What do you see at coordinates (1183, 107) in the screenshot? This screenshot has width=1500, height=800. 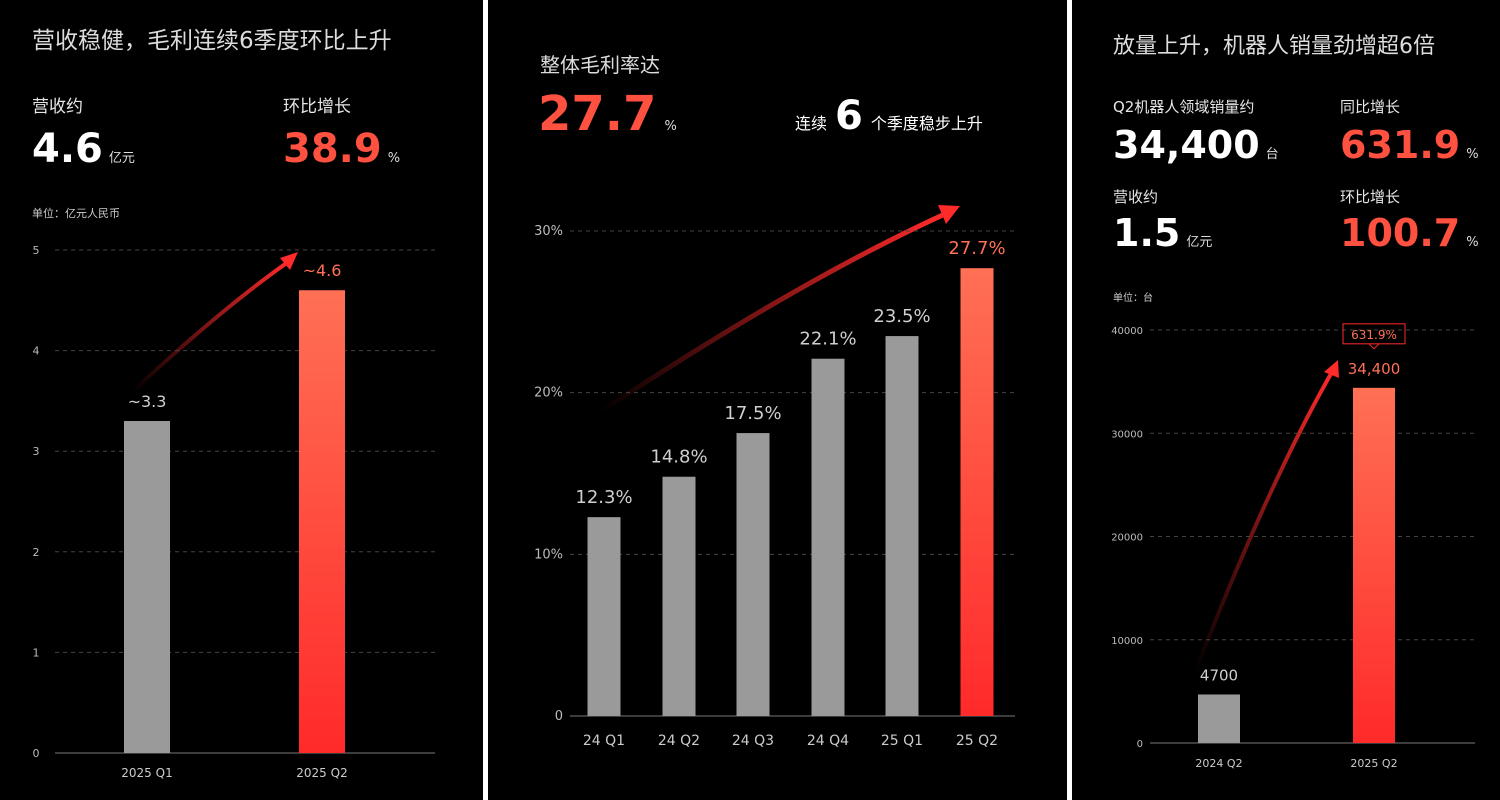 I see `stat-label: Q2机器人领域销量约` at bounding box center [1183, 107].